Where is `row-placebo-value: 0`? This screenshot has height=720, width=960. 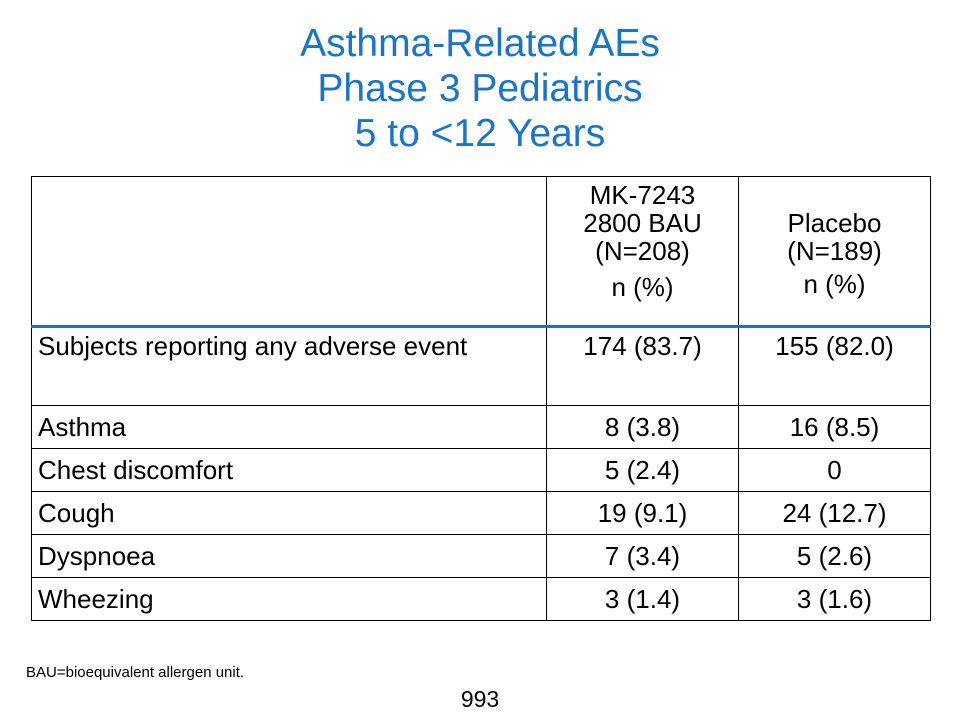 row-placebo-value: 0 is located at coordinates (834, 470).